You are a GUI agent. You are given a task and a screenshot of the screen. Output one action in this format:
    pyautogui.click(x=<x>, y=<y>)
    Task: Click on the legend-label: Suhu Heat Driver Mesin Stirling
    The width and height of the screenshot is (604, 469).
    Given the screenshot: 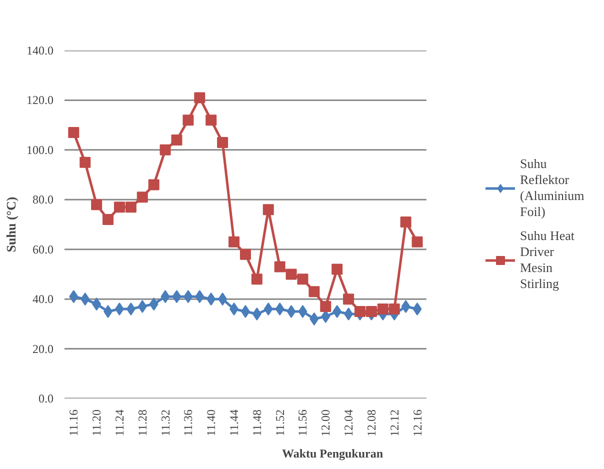 What is the action you would take?
    pyautogui.click(x=548, y=260)
    